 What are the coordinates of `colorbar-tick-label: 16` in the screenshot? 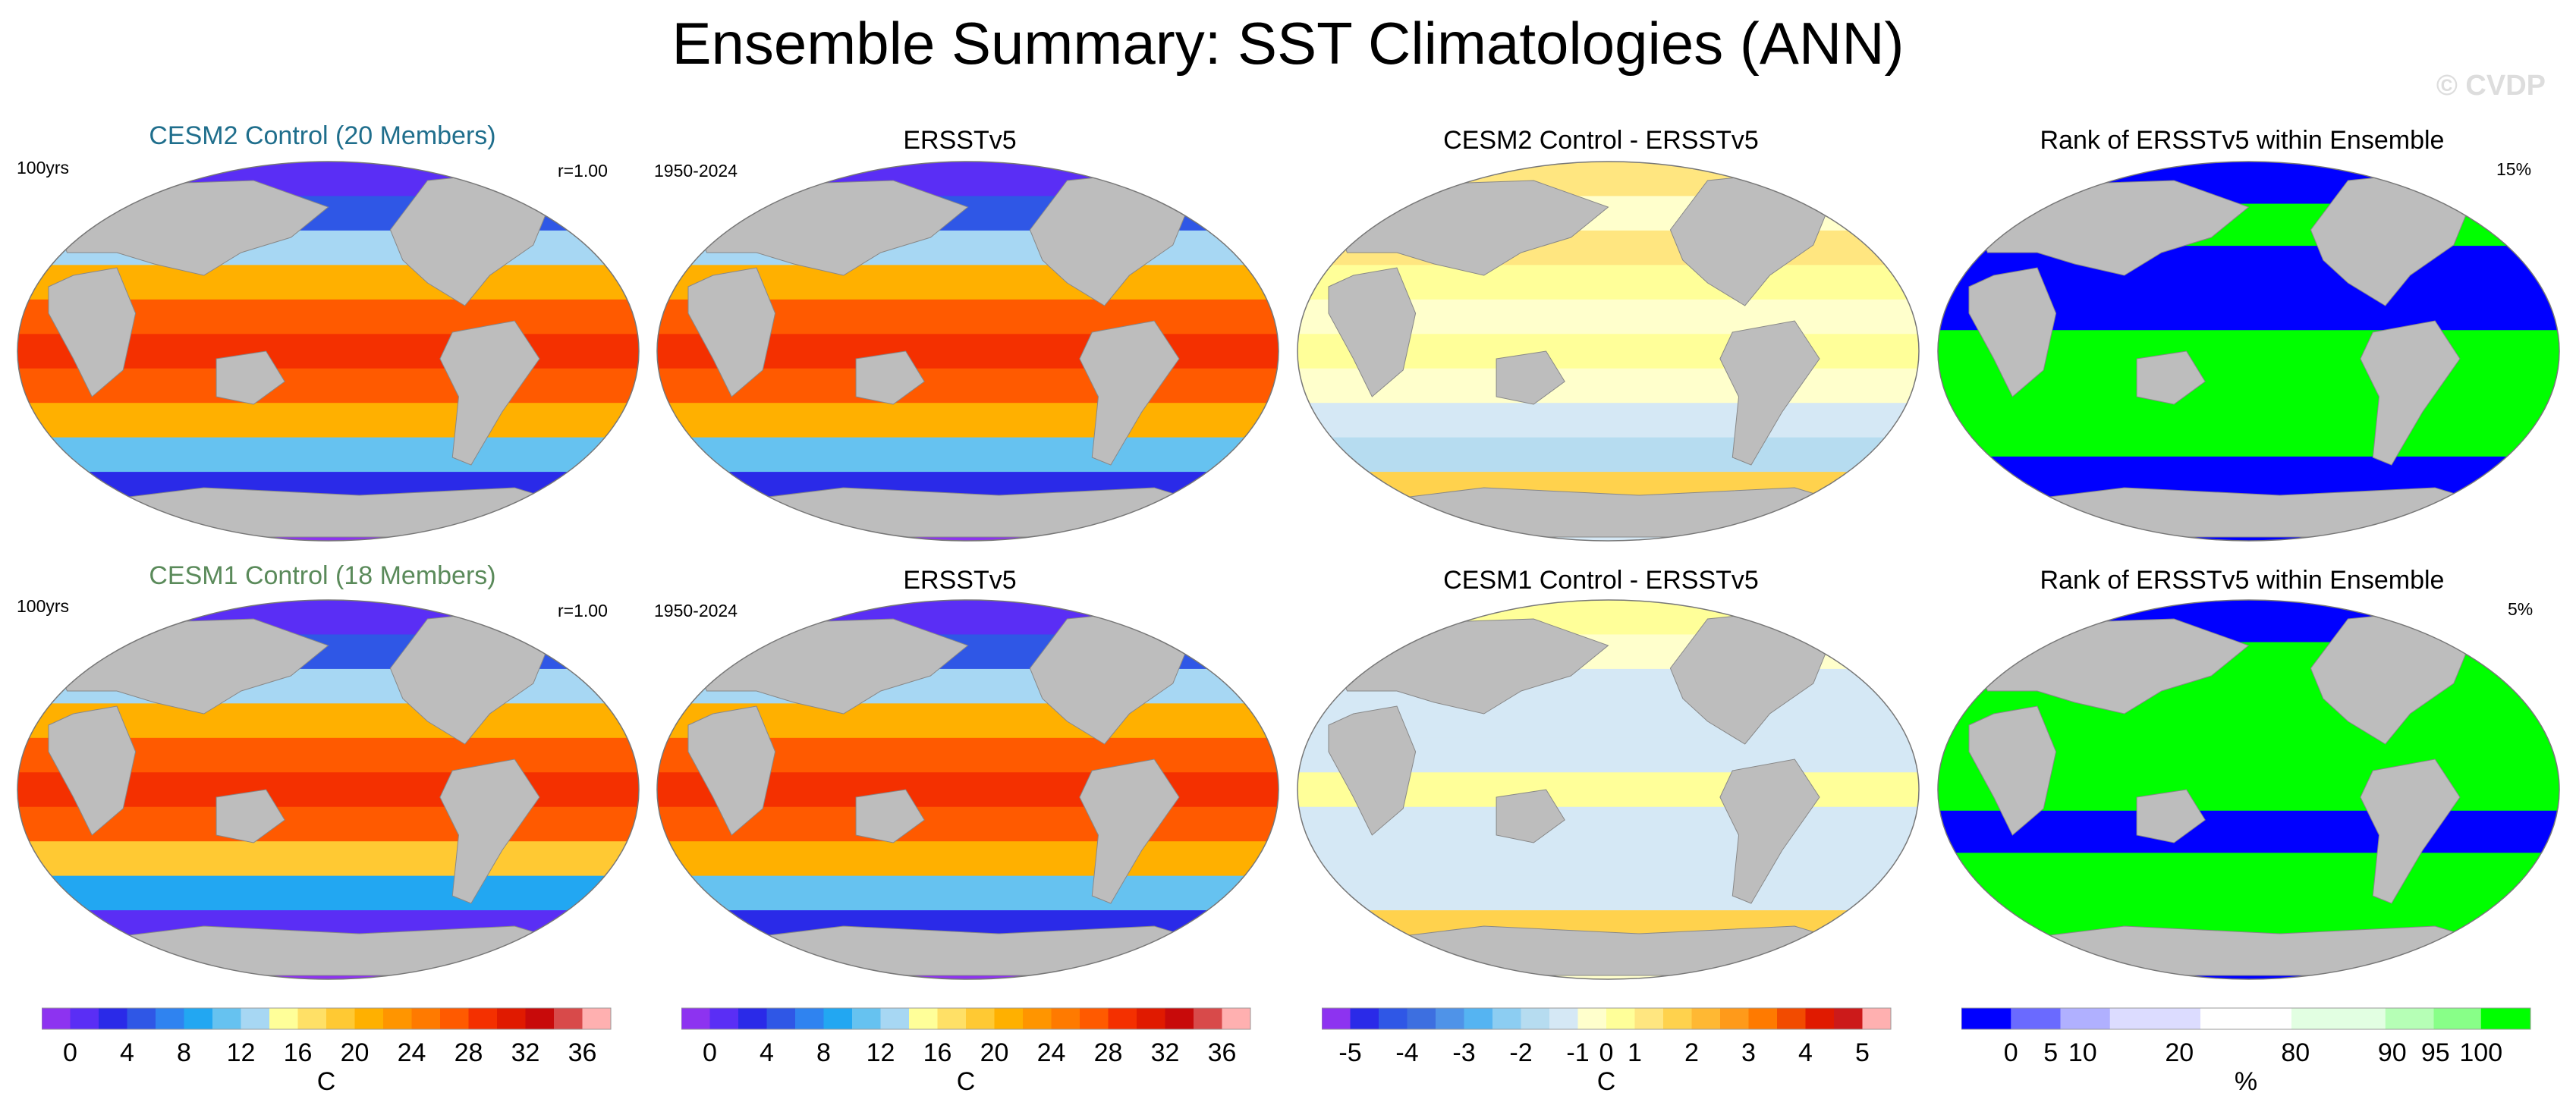 It's located at (298, 1052).